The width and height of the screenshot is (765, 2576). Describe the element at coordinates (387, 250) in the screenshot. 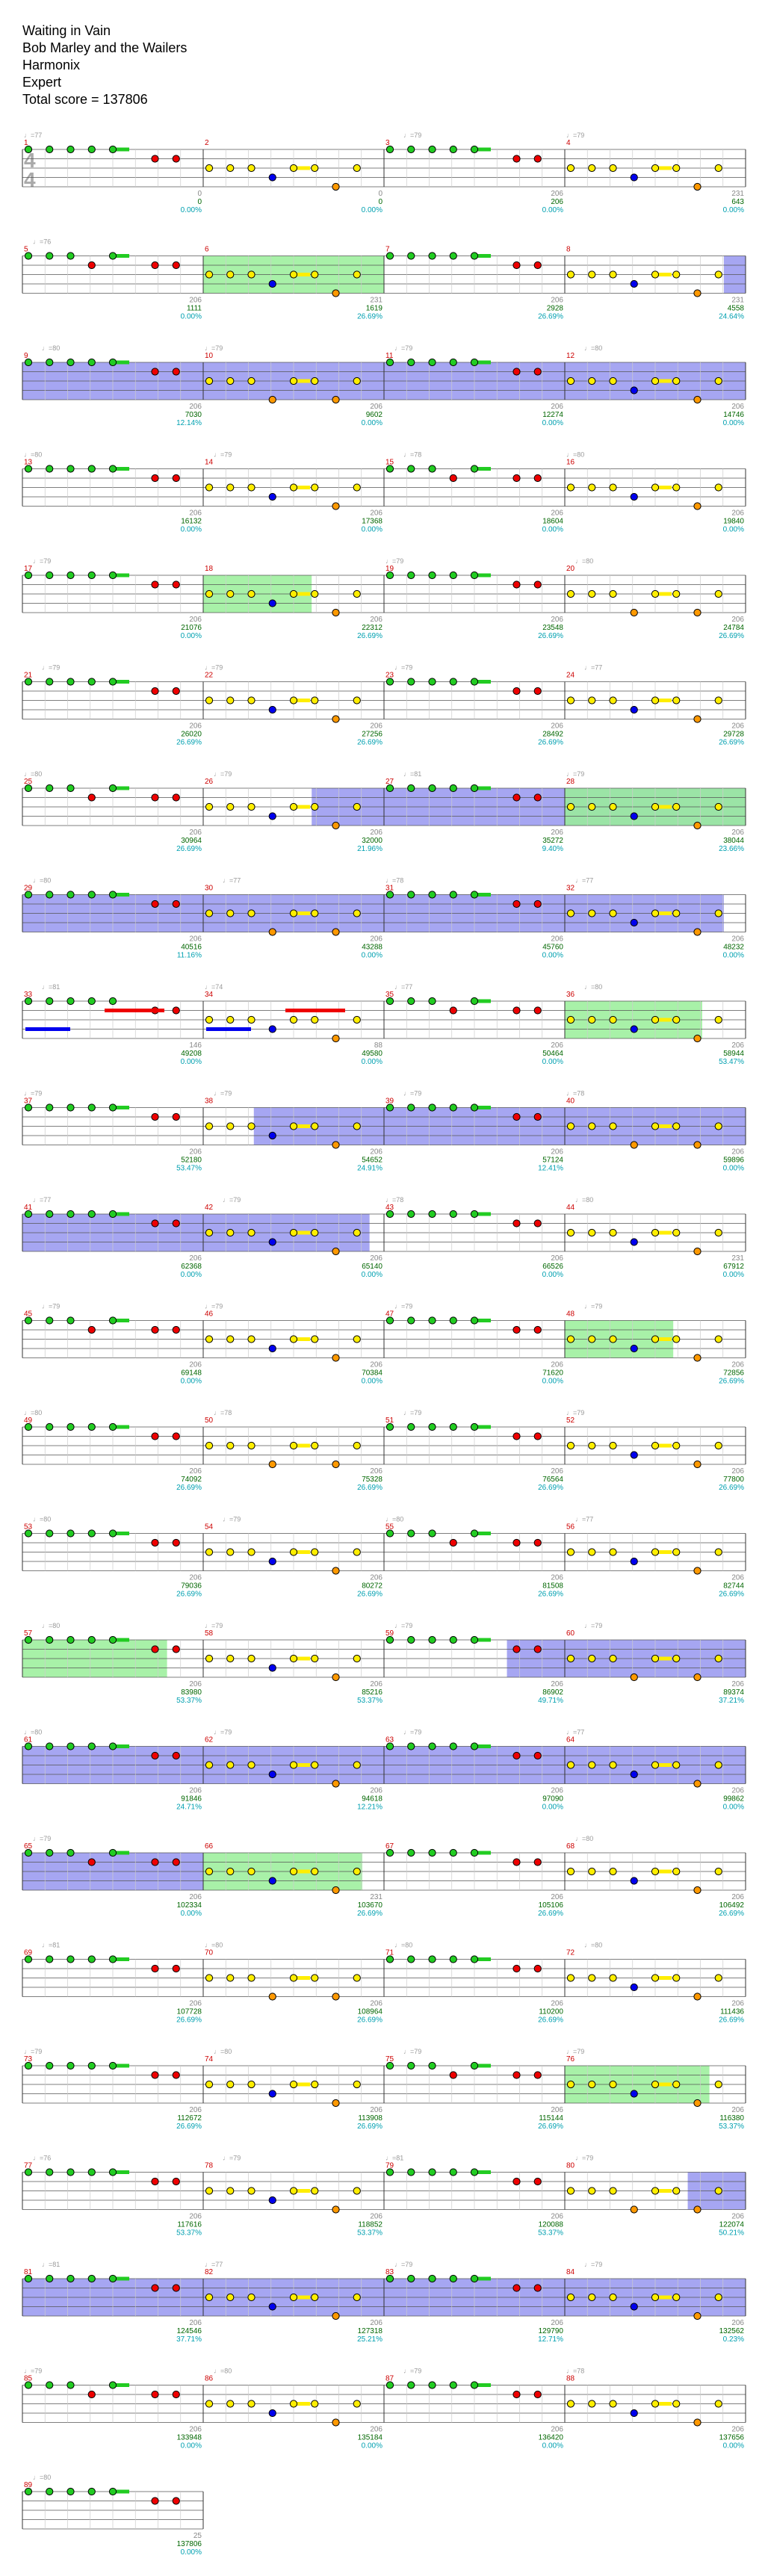

I see `measure-number: 7` at that location.